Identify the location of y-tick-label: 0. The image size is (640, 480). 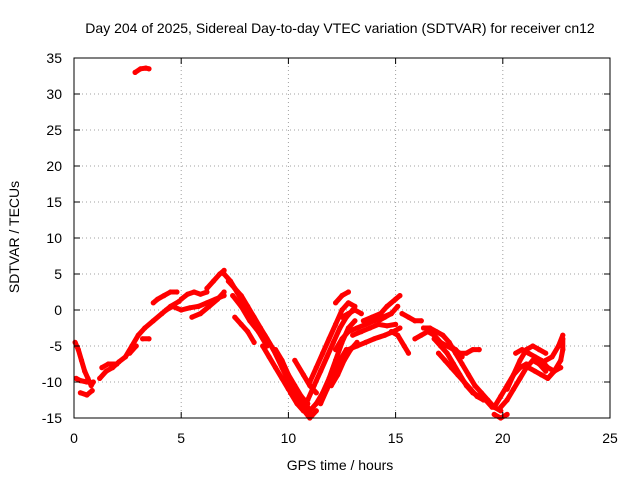
(58, 310).